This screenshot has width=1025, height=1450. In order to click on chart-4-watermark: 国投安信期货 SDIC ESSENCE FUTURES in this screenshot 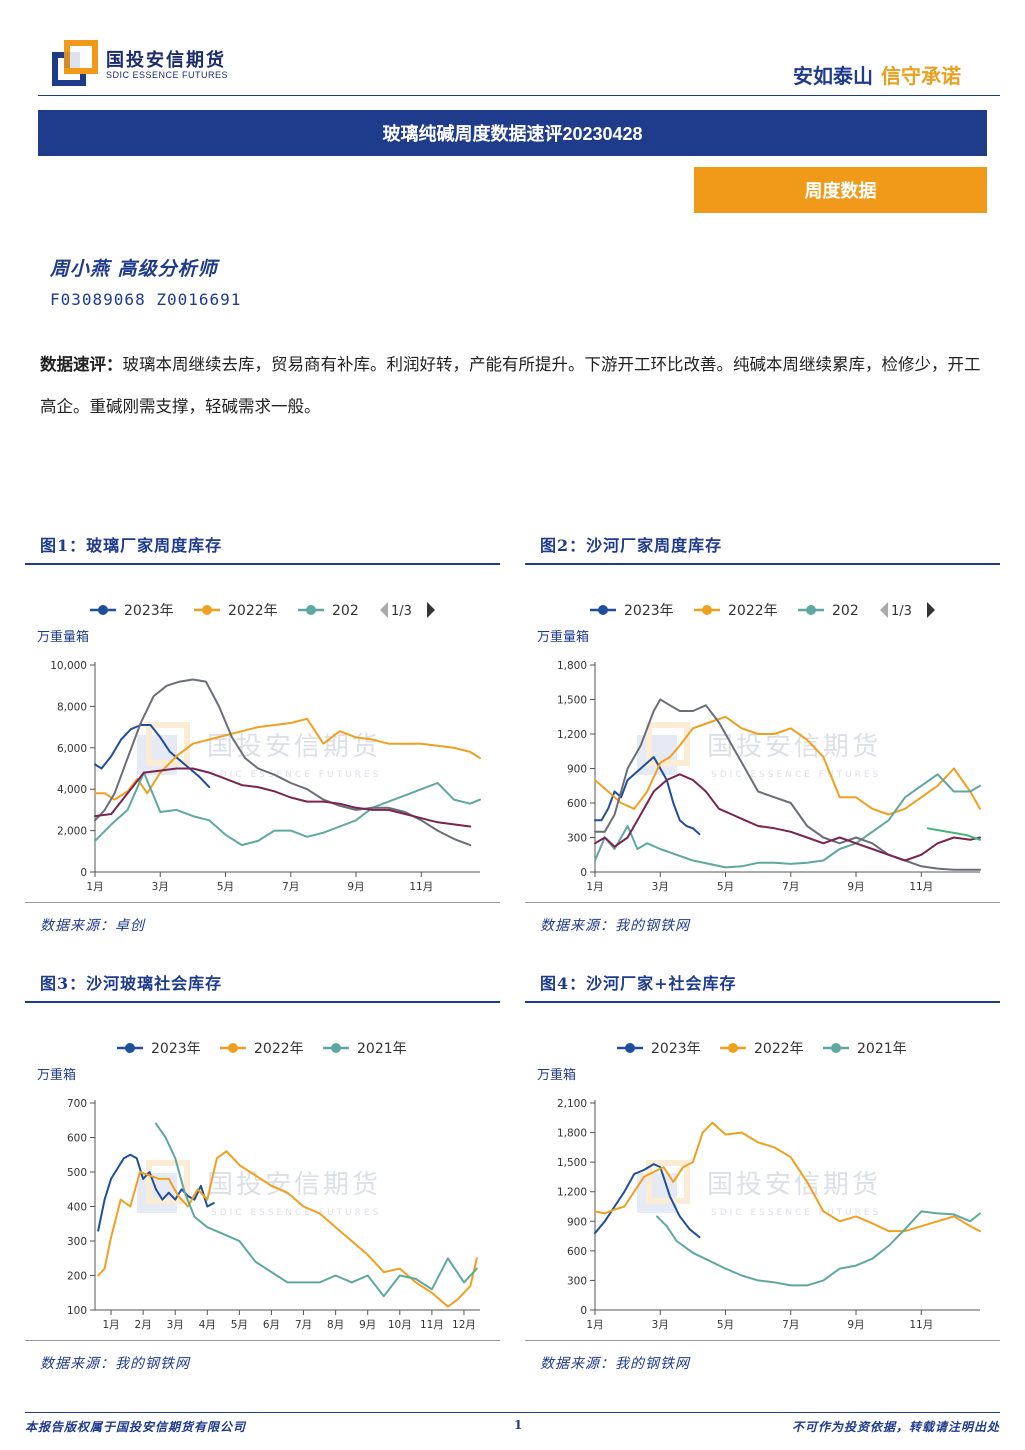, I will do `click(759, 1189)`.